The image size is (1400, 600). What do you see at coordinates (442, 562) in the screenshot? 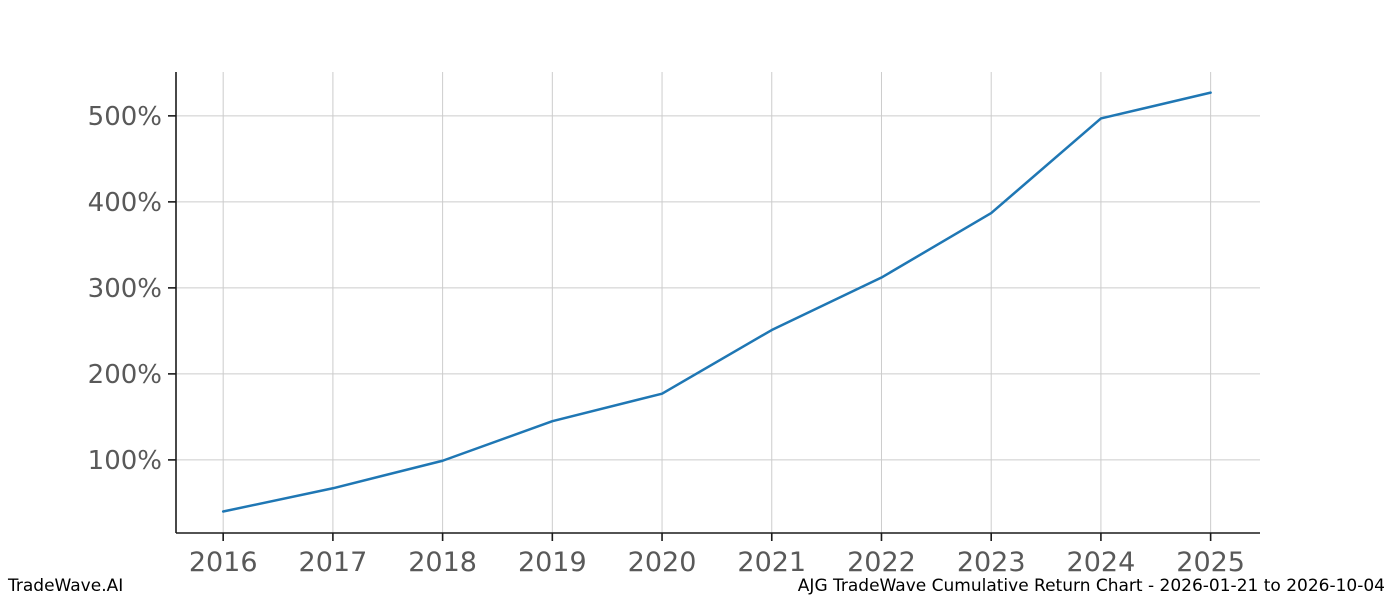
I see `x-tick-label: 2018` at bounding box center [442, 562].